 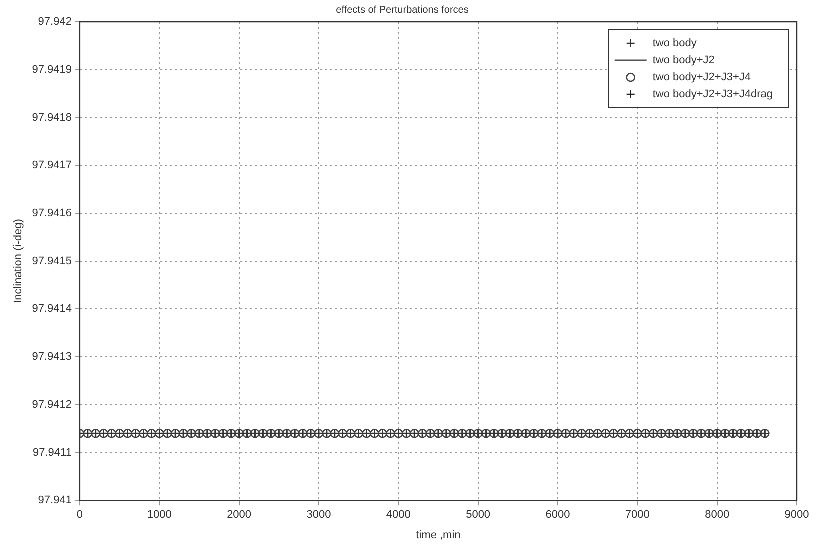 What do you see at coordinates (438, 535) in the screenshot?
I see `x-axis-title: time ,min` at bounding box center [438, 535].